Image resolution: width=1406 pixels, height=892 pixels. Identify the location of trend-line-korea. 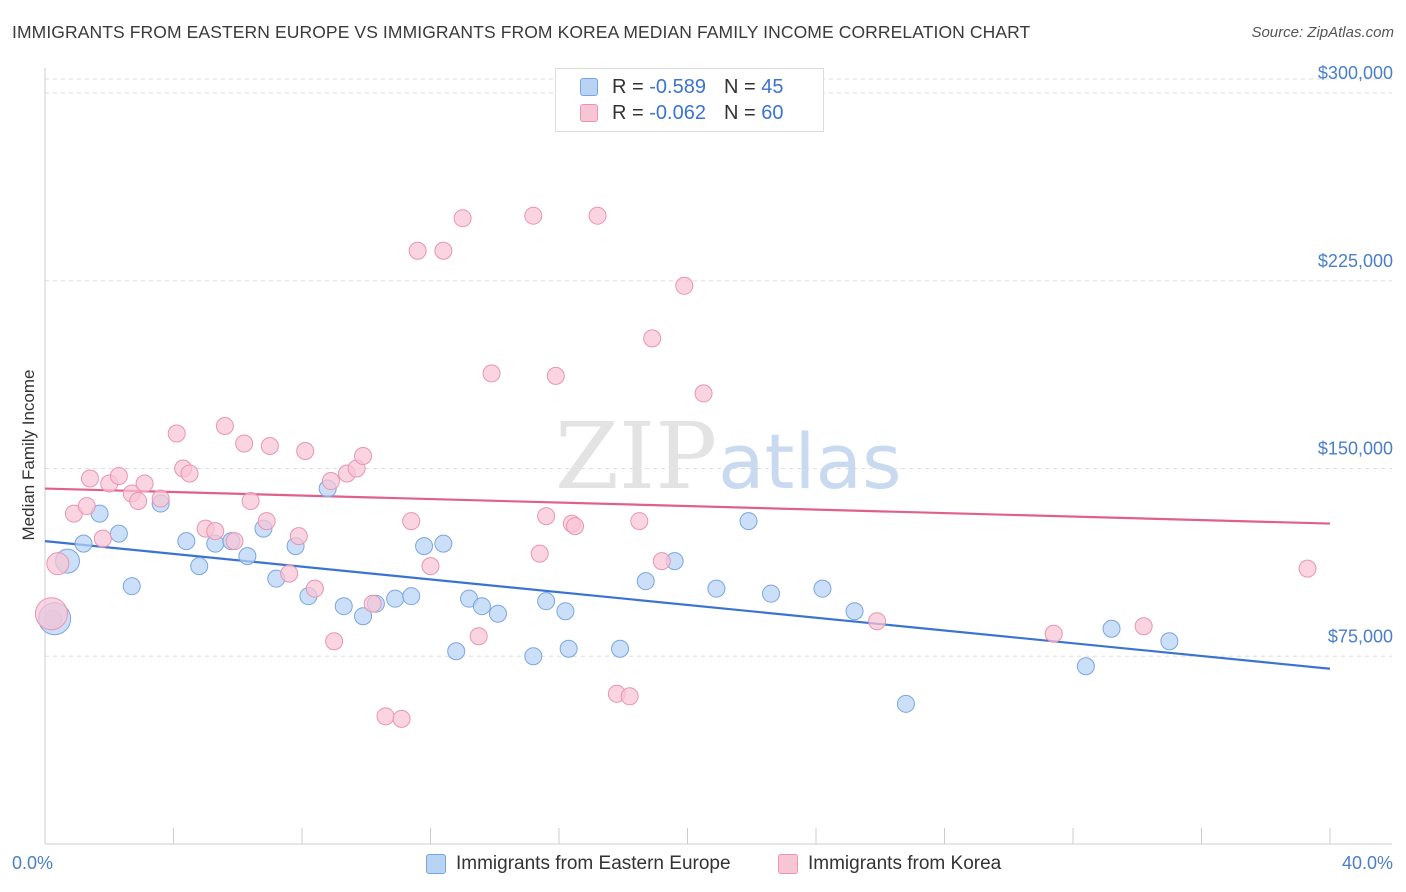
(687, 506).